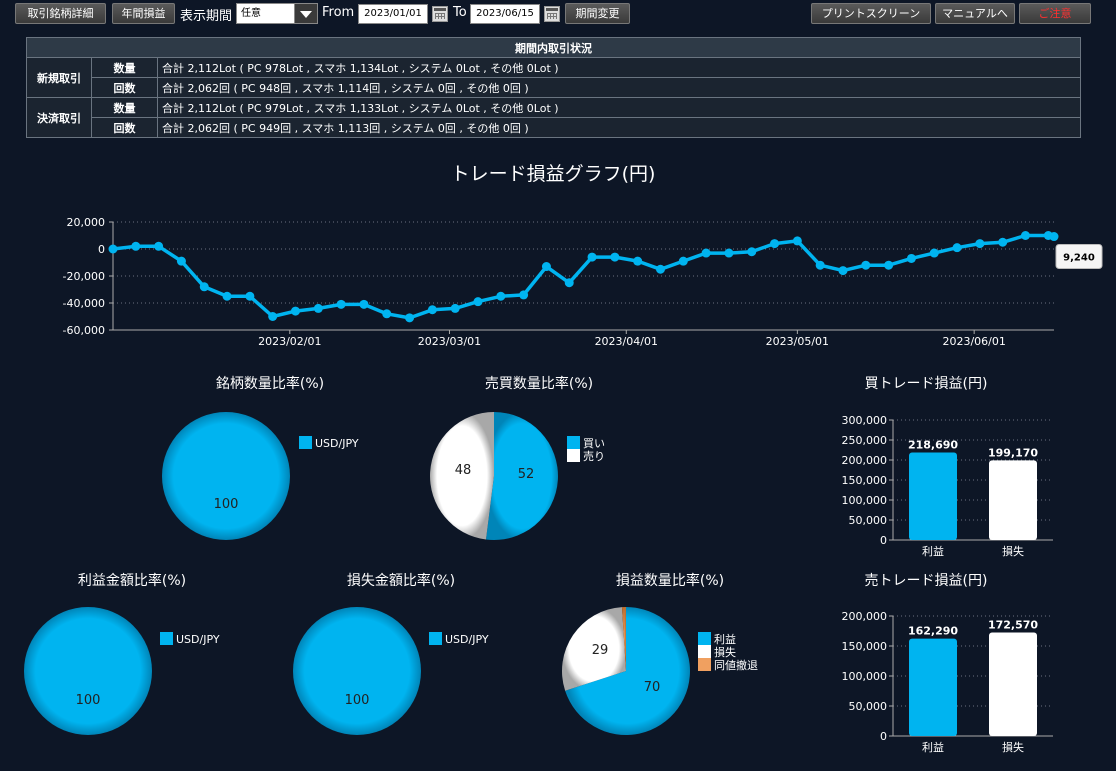 The image size is (1116, 771). Describe the element at coordinates (883, 540) in the screenshot. I see `y-tick-label: 0` at that location.